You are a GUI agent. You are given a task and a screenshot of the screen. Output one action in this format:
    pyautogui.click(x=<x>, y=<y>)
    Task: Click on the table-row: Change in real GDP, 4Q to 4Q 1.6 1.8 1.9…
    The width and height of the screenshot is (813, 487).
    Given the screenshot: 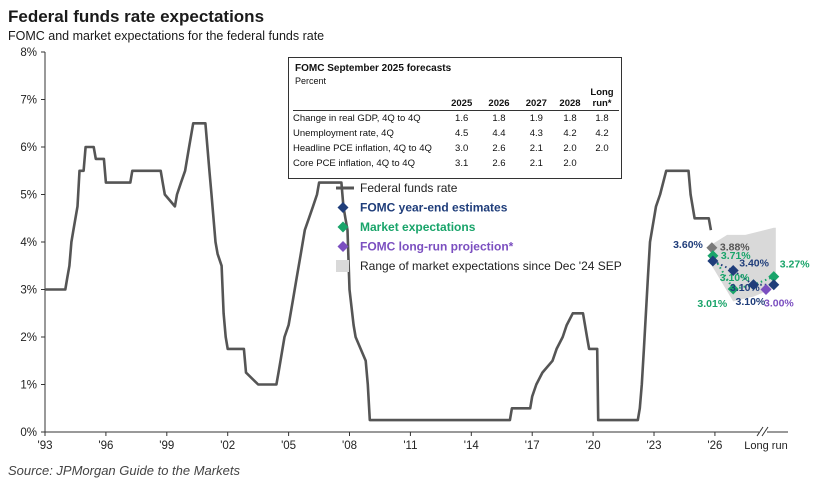 What is the action you would take?
    pyautogui.click(x=456, y=119)
    